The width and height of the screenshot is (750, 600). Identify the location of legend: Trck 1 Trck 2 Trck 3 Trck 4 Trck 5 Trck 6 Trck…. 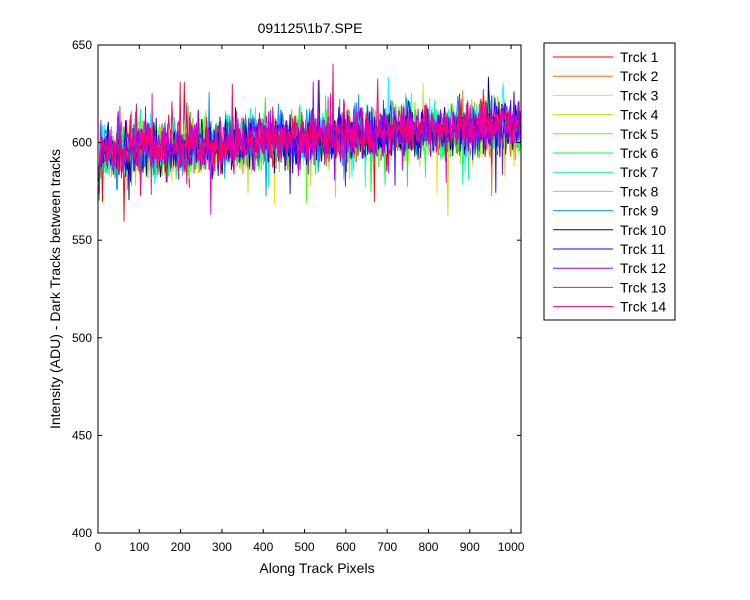
(609, 181).